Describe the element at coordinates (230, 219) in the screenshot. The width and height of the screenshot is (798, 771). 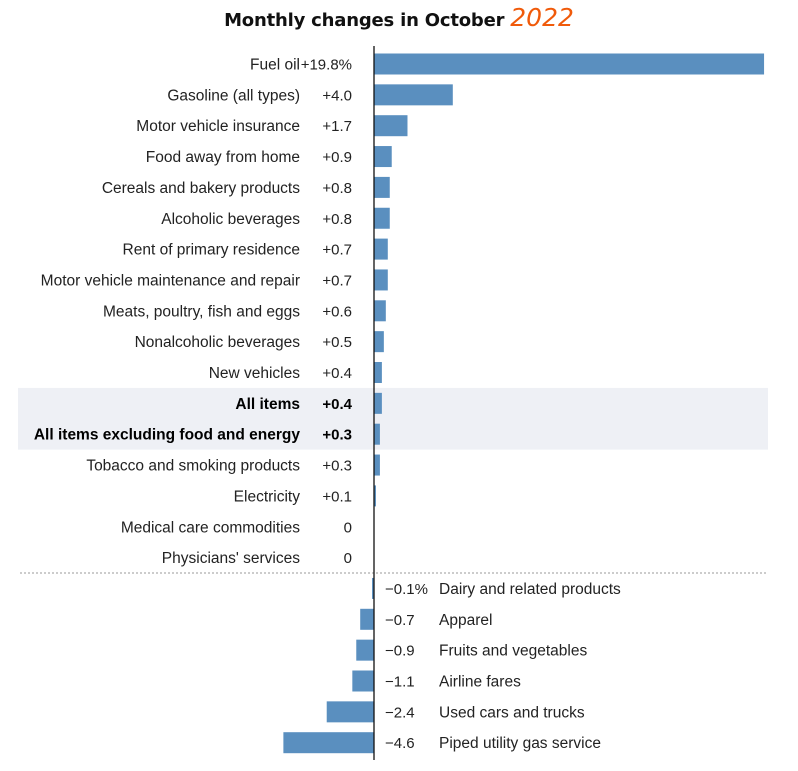
I see `category-label: Alcoholic beverages` at that location.